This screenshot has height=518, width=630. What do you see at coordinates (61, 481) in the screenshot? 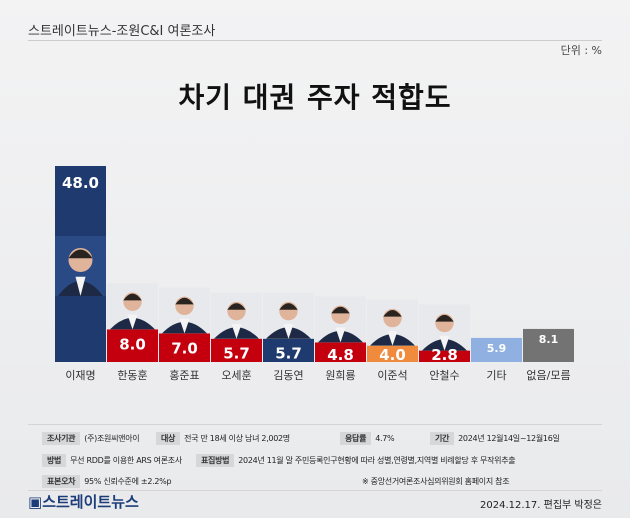
I see `tag-error: 표본오차` at bounding box center [61, 481].